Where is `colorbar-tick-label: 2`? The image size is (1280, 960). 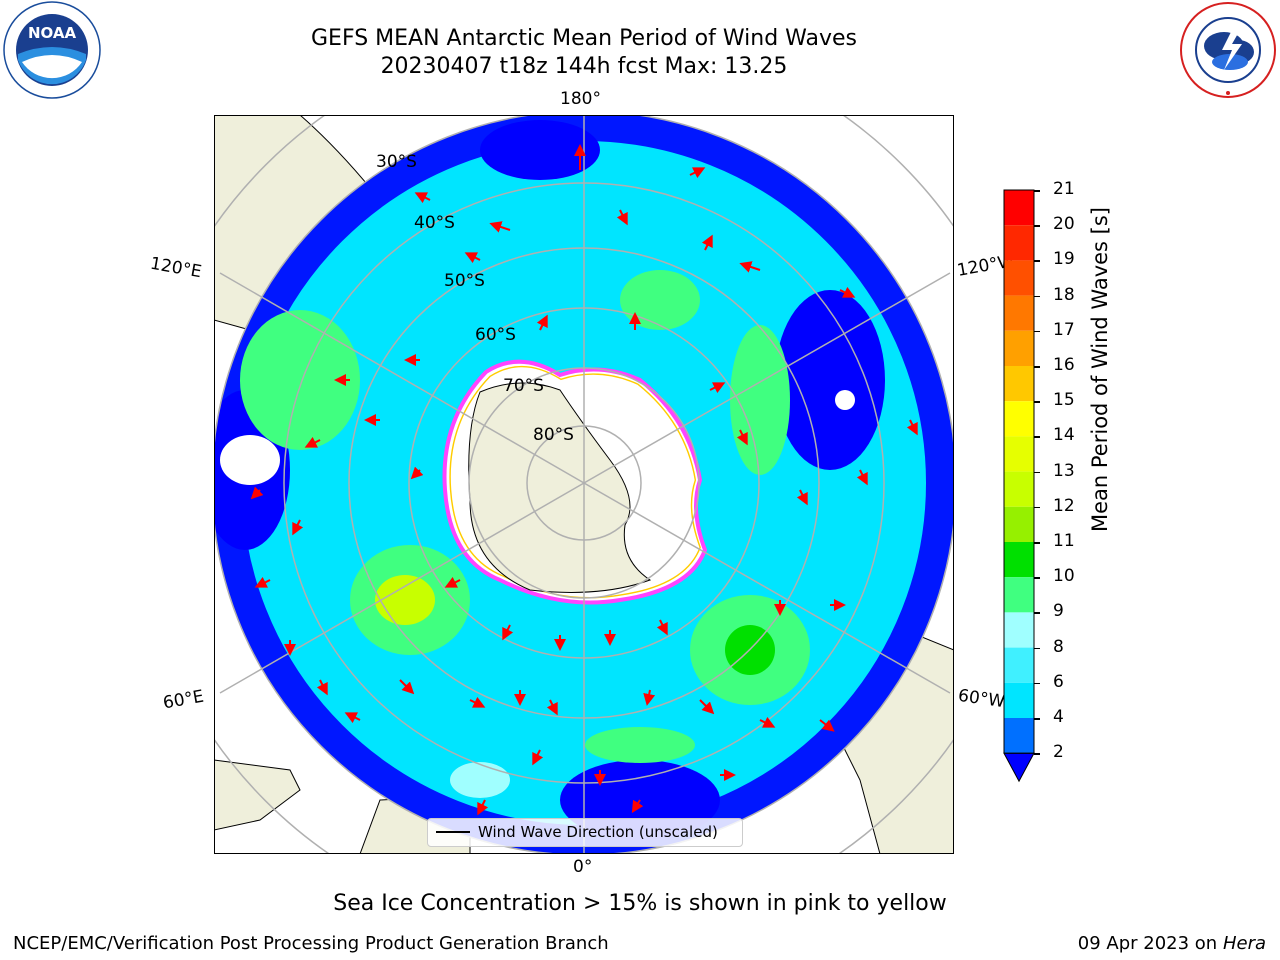 colorbar-tick-label: 2 is located at coordinates (1058, 752).